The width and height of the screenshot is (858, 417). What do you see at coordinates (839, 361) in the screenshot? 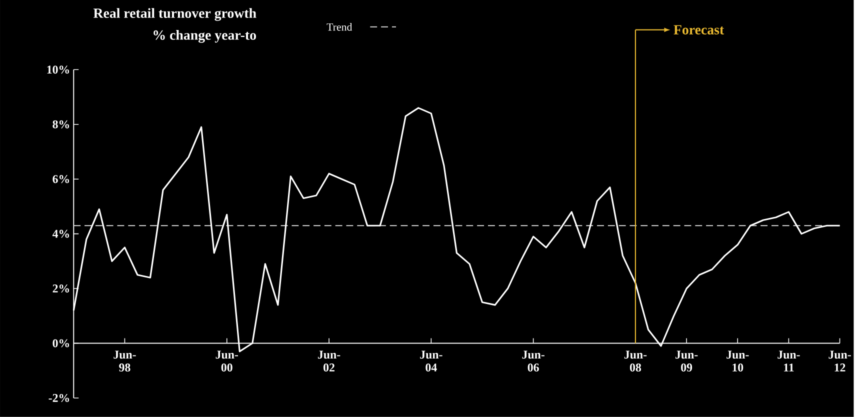
I see `x-tick-label: Jun-12` at bounding box center [839, 361].